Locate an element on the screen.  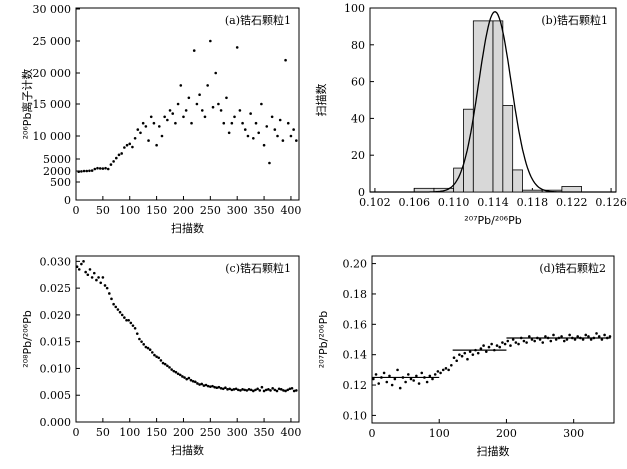
y-tick-label: 60 is located at coordinates (358, 82).